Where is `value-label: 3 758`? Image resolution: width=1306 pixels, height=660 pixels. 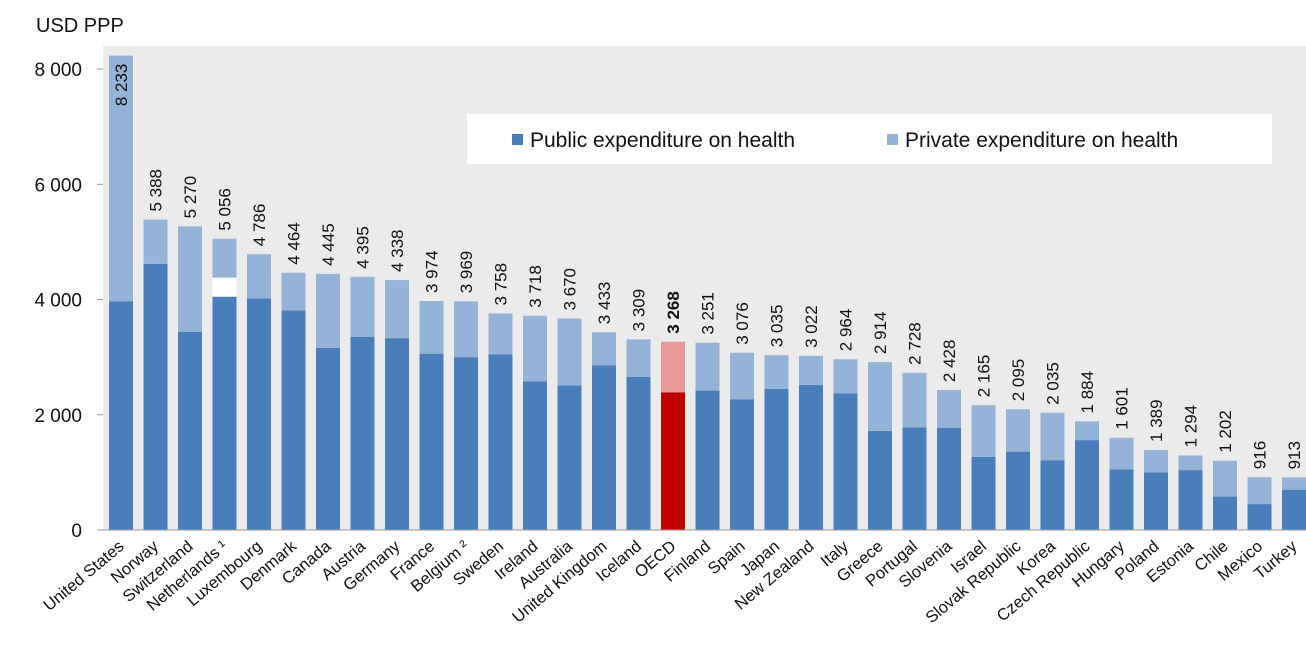 value-label: 3 758 is located at coordinates (501, 284).